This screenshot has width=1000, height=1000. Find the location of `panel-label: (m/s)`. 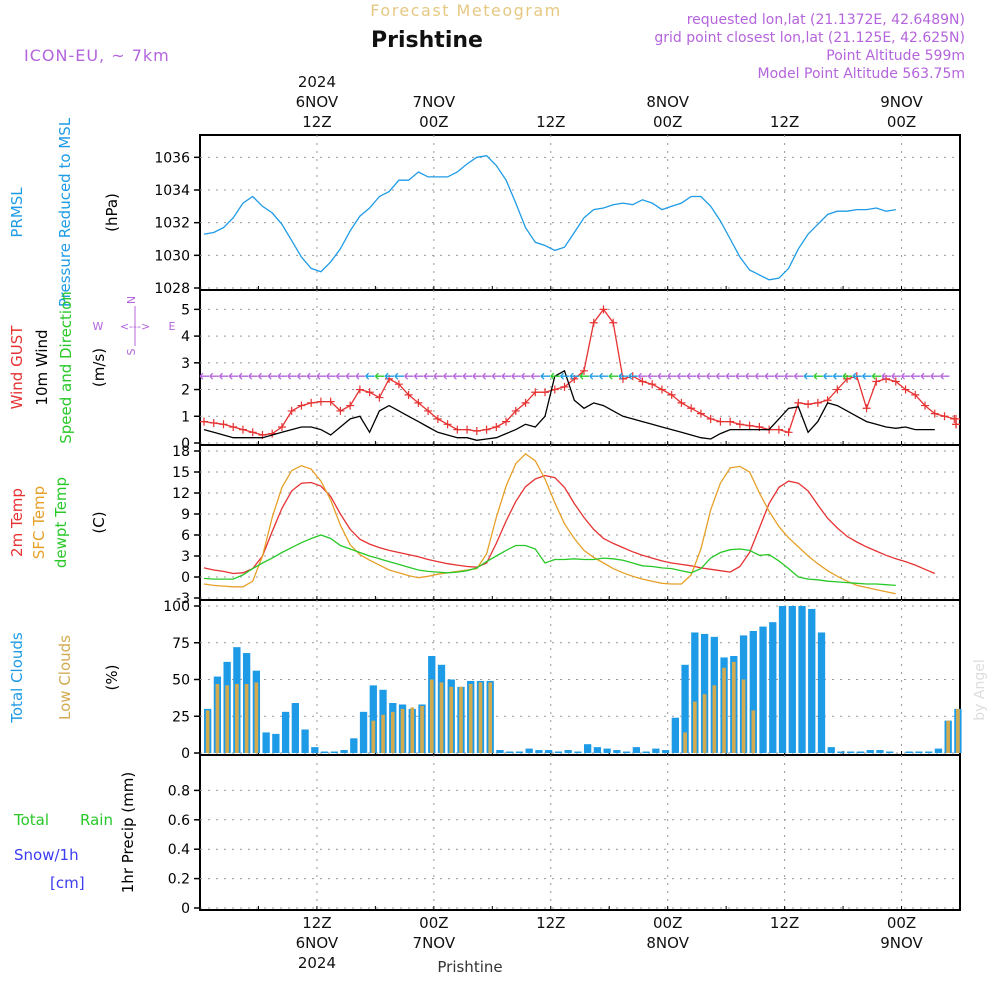

panel-label: (m/s) is located at coordinates (99, 367).